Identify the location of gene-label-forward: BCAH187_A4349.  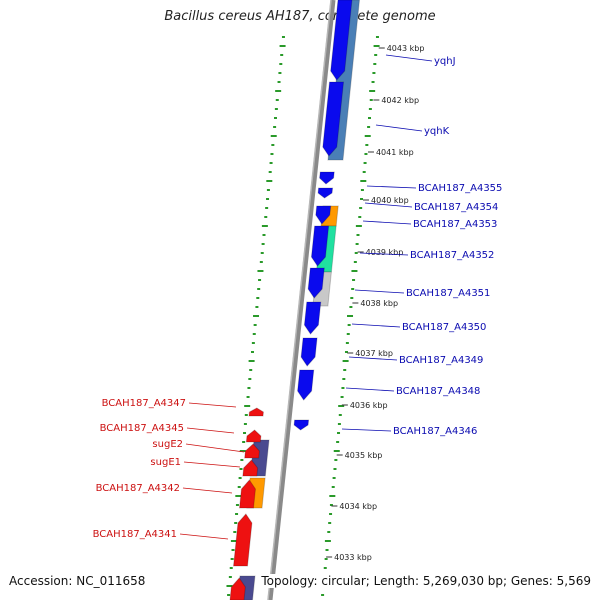
(441, 360).